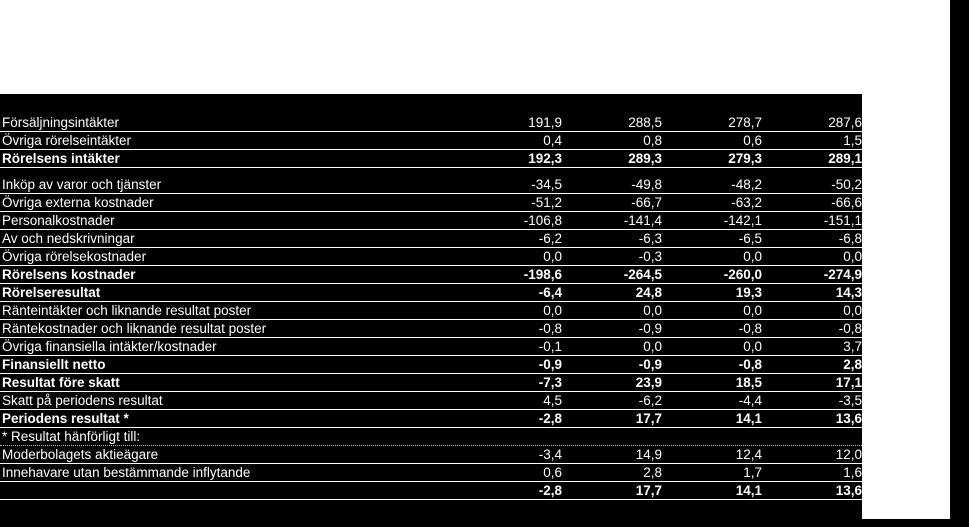  I want to click on cell-value: -50,2, so click(846, 184).